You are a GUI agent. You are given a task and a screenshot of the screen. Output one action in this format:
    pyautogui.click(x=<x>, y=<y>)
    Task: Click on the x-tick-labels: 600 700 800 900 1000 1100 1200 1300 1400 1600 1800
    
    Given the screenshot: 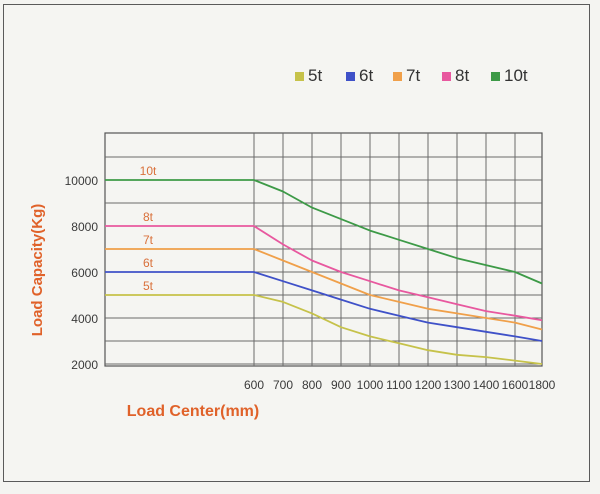 What is the action you would take?
    pyautogui.click(x=400, y=385)
    